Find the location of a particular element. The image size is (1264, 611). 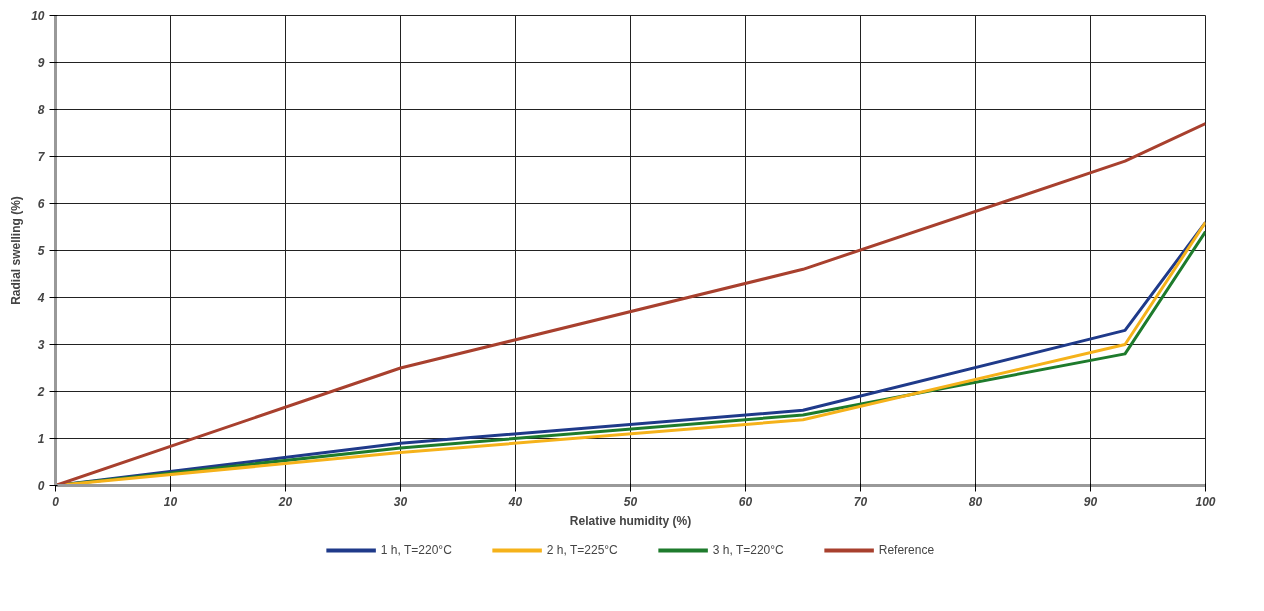

y-tick-label: 0 is located at coordinates (41, 486).